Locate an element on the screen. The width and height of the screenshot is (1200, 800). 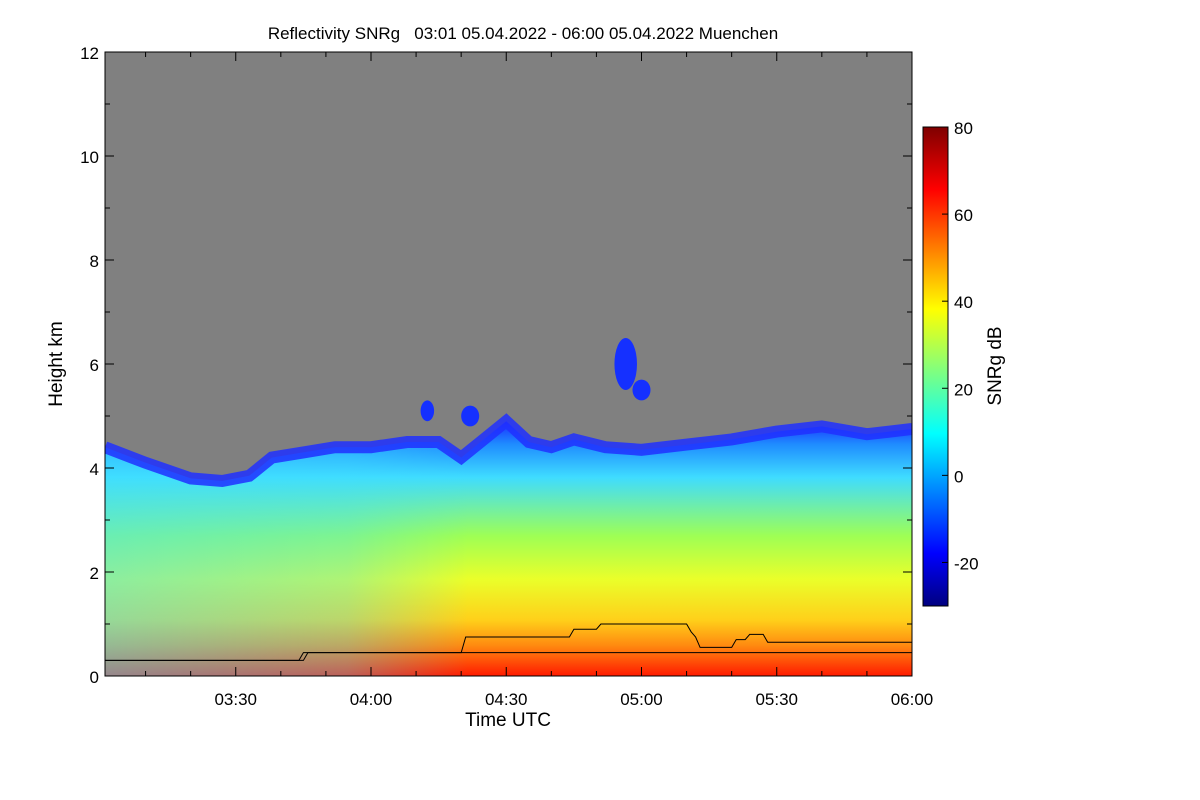
y-tick-label: 0 is located at coordinates (94, 677).